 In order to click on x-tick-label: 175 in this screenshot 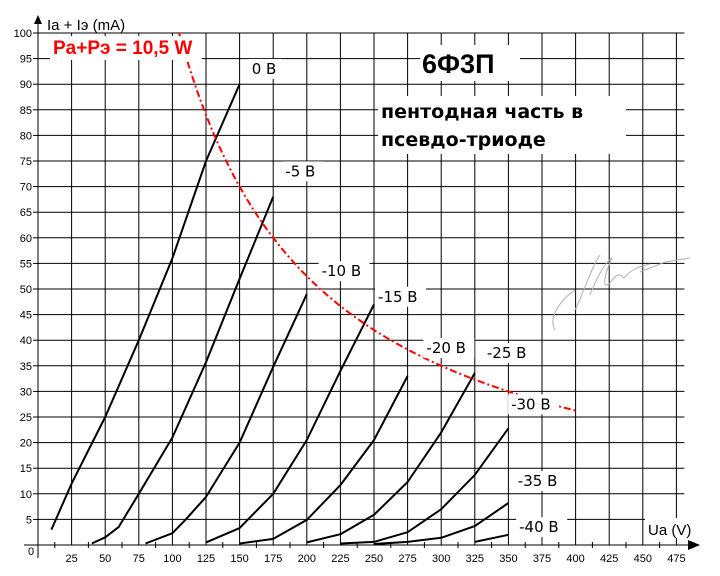, I will do `click(273, 559)`.